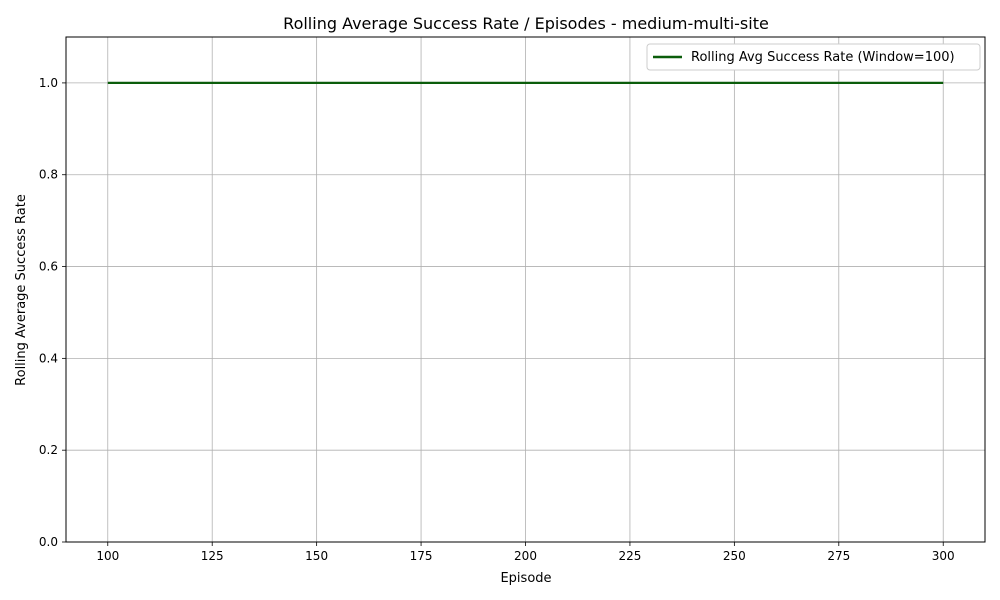  I want to click on x-tick-label: 225, so click(629, 556).